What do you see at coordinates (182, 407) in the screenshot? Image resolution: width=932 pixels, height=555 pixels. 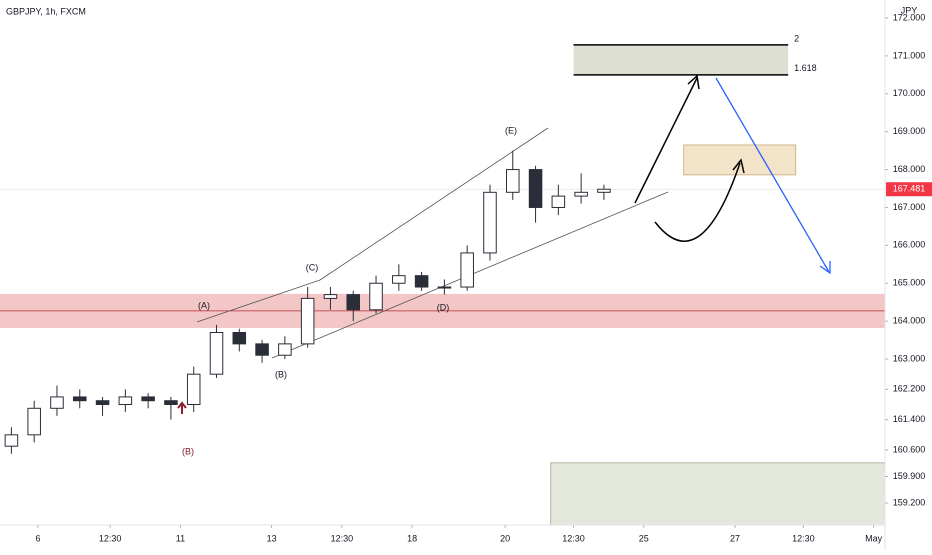 I see `marker-arrow` at bounding box center [182, 407].